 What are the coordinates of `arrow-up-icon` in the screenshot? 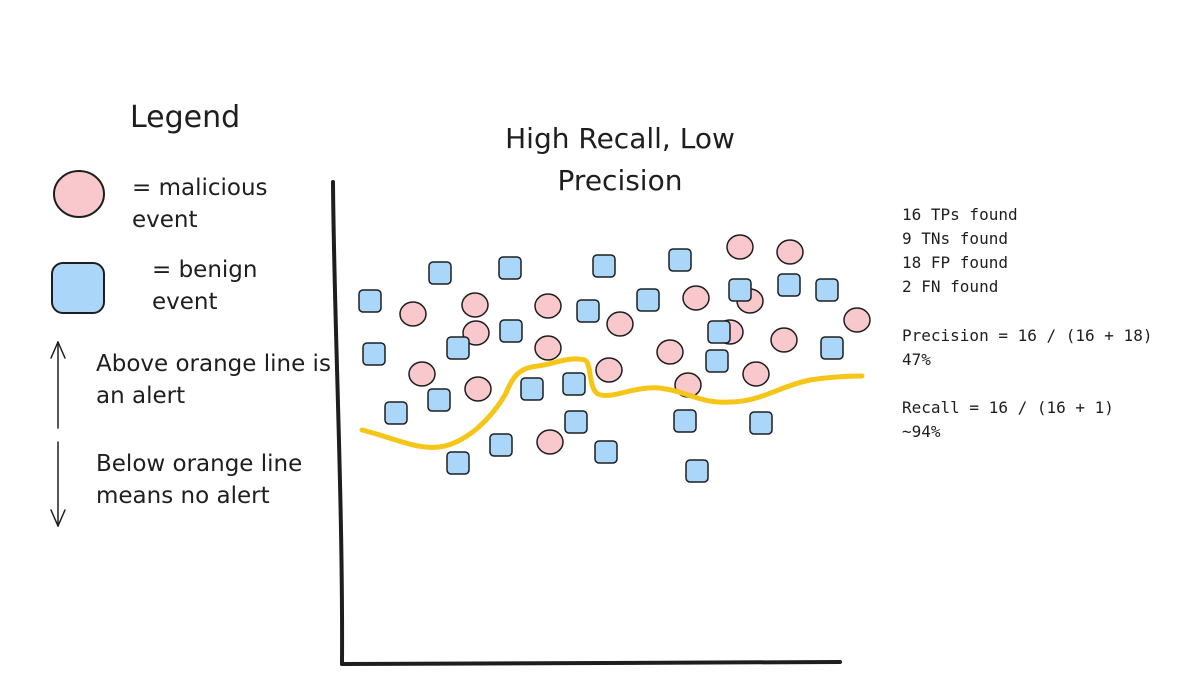 It's located at (58, 385).